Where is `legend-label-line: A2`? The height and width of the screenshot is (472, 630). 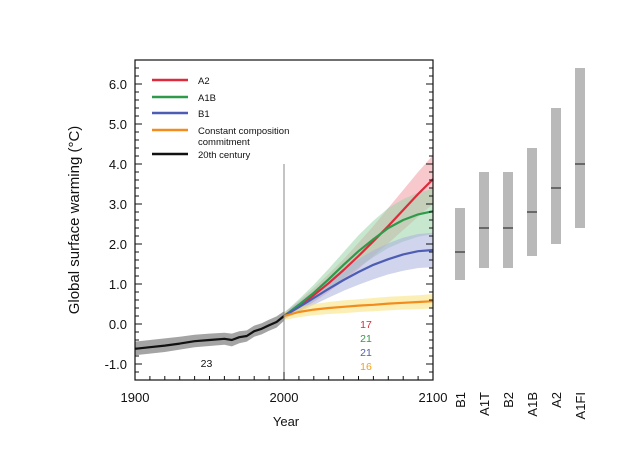 legend-label-line: A2 is located at coordinates (204, 81).